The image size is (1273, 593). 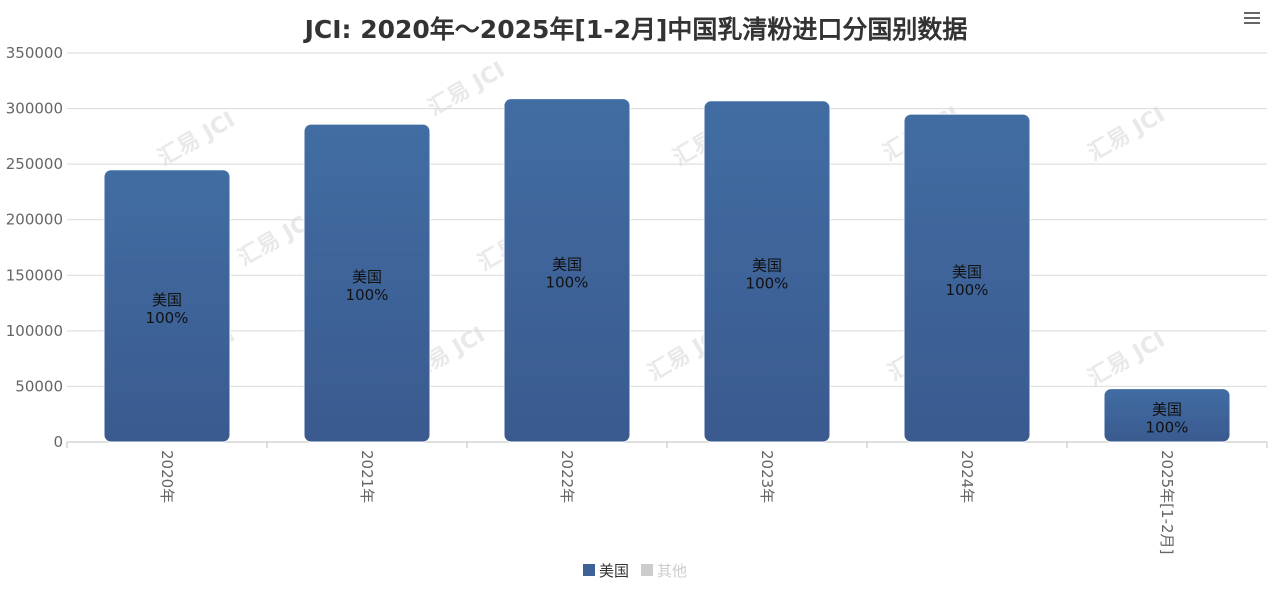 I want to click on legend-item-other: 其他, so click(x=664, y=571).